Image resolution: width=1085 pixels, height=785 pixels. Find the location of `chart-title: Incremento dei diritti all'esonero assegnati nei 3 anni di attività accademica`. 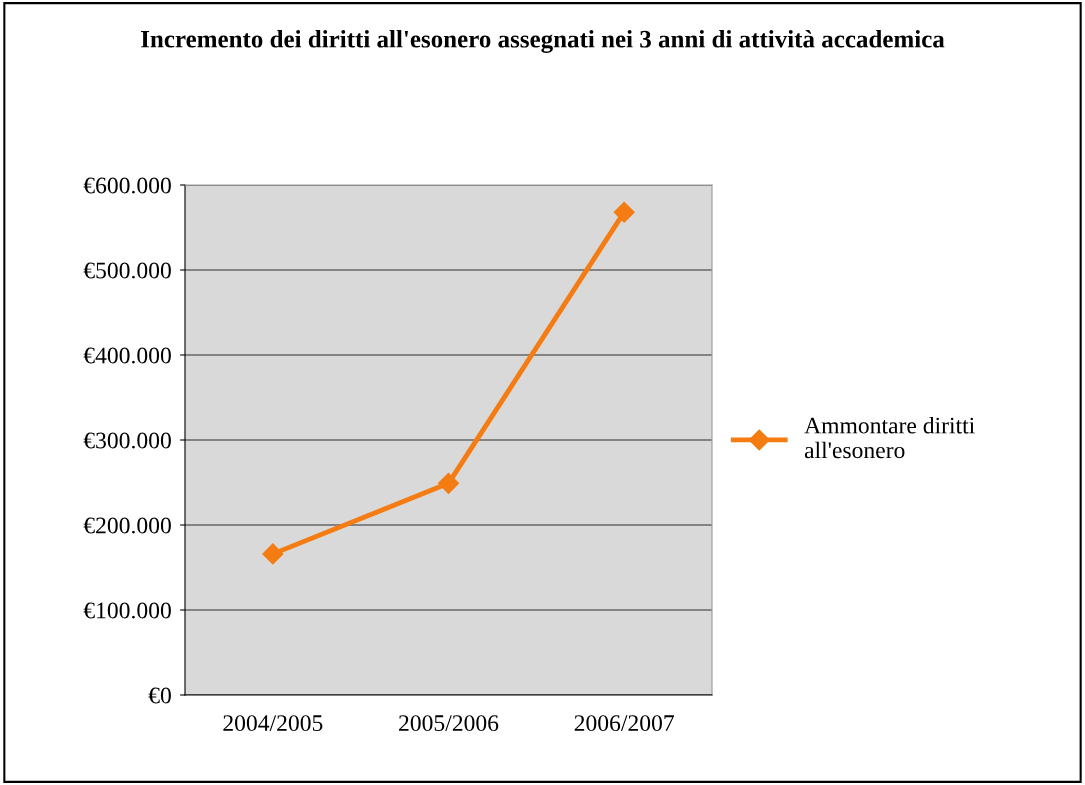

chart-title: Incremento dei diritti all'esonero assegnati nei 3 anni di attività accademica is located at coordinates (543, 41).